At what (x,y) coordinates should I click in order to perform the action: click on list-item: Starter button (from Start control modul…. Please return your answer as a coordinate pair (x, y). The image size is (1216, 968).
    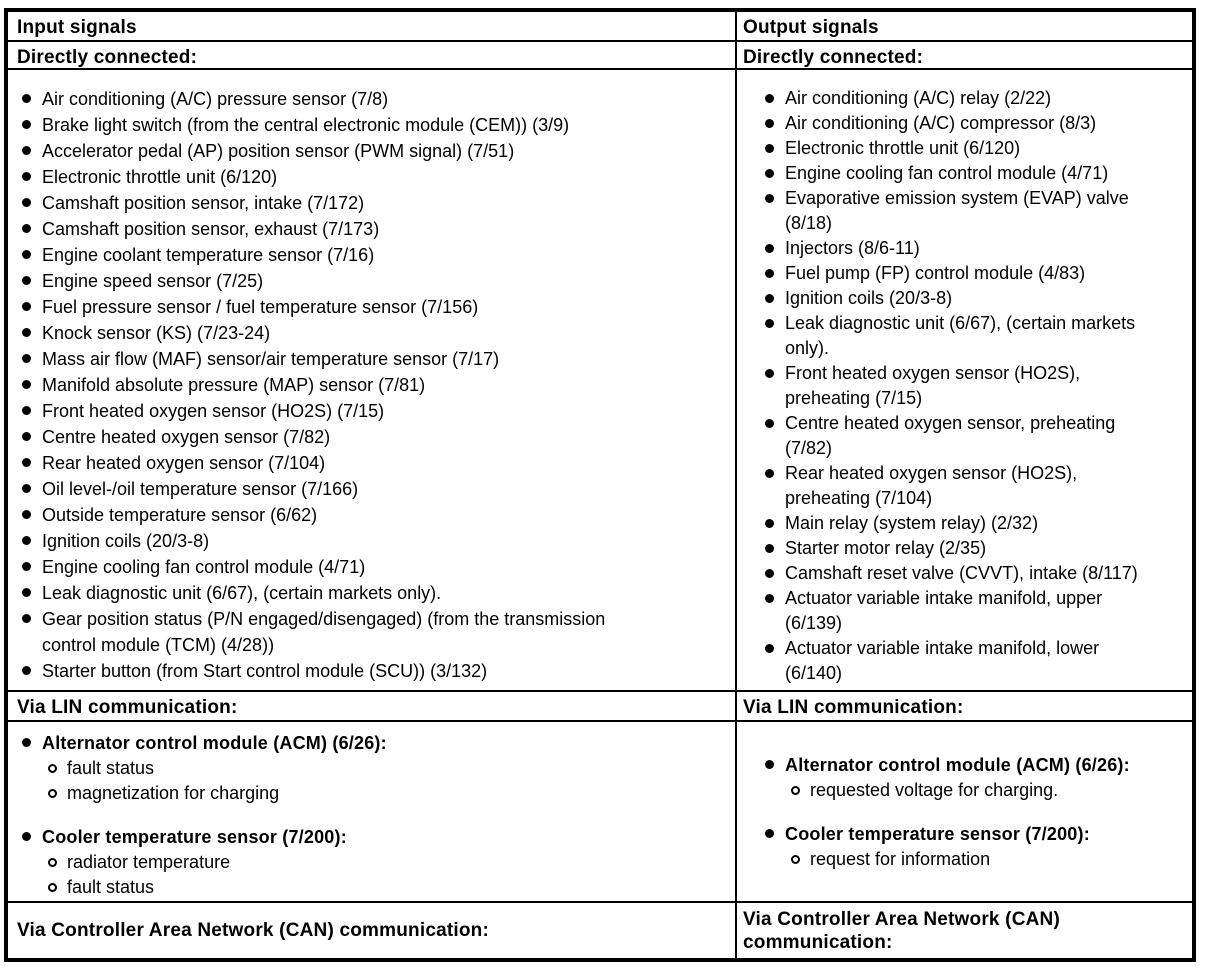
    Looking at the image, I should click on (376, 671).